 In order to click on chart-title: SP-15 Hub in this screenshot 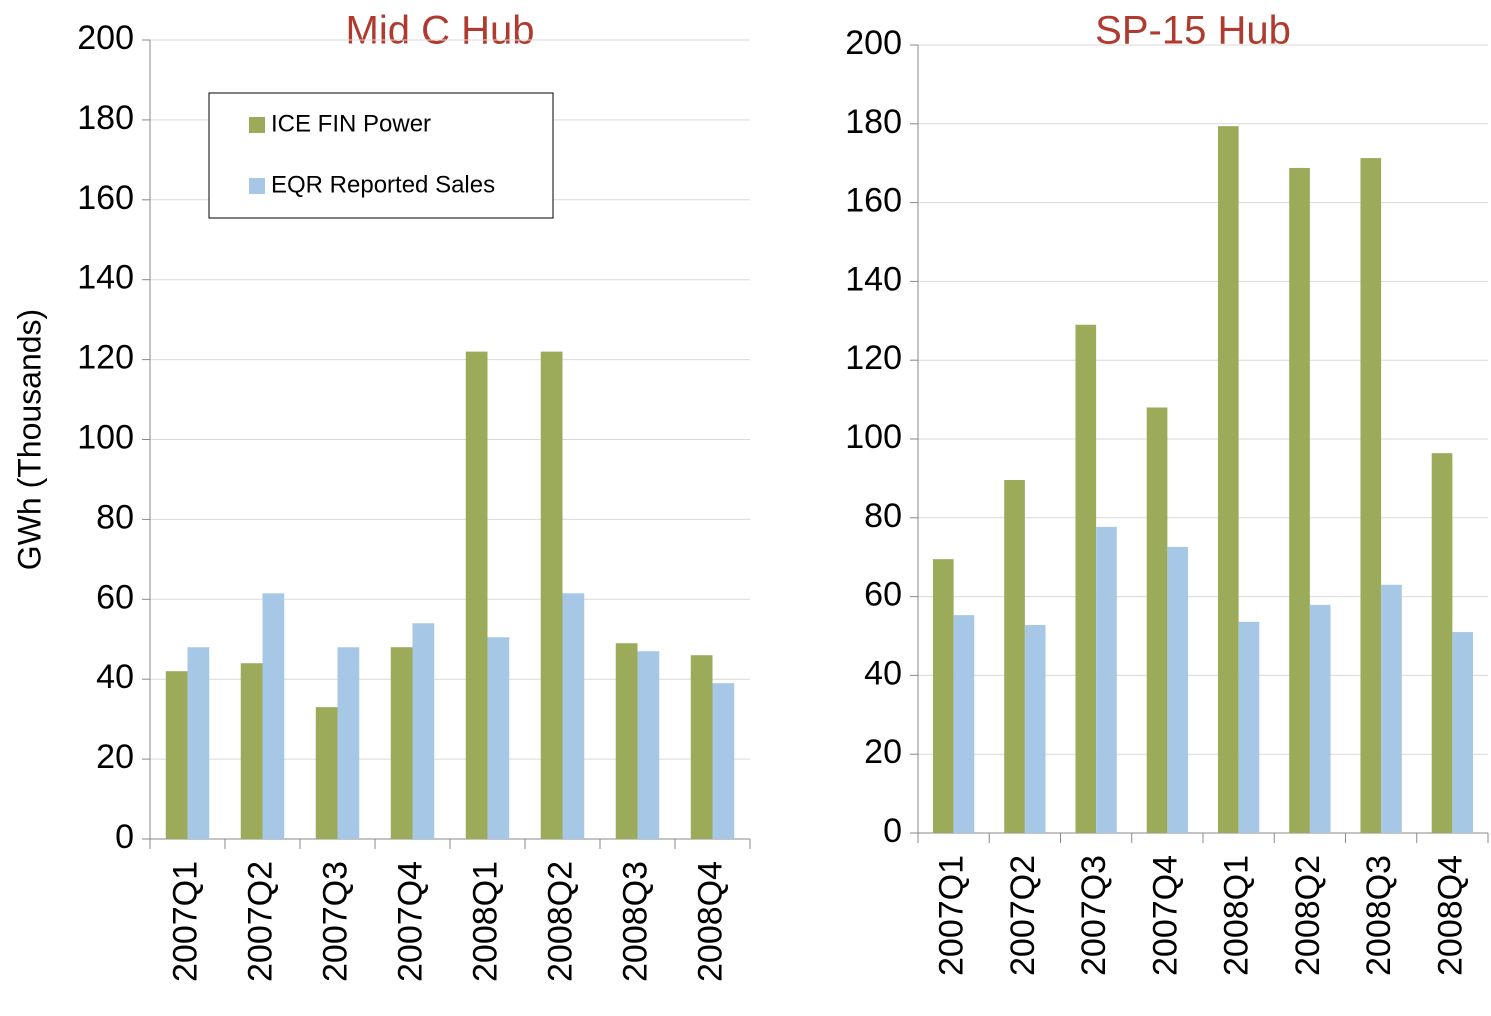, I will do `click(1193, 31)`.